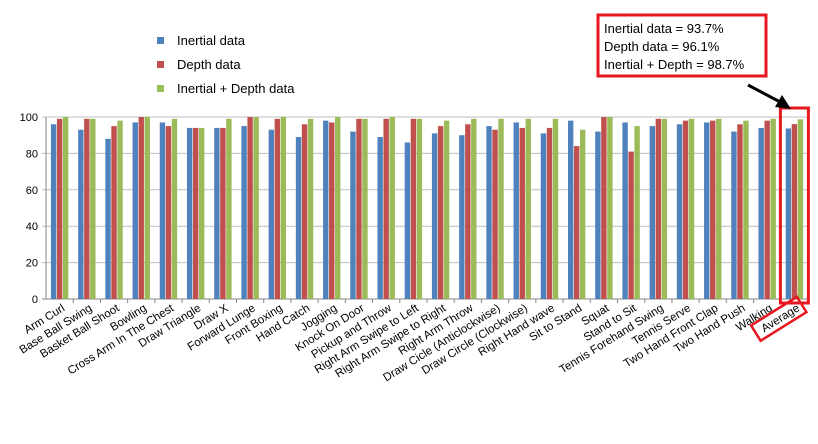 Image resolution: width=818 pixels, height=444 pixels. I want to click on legend-label: Depth data, so click(209, 64).